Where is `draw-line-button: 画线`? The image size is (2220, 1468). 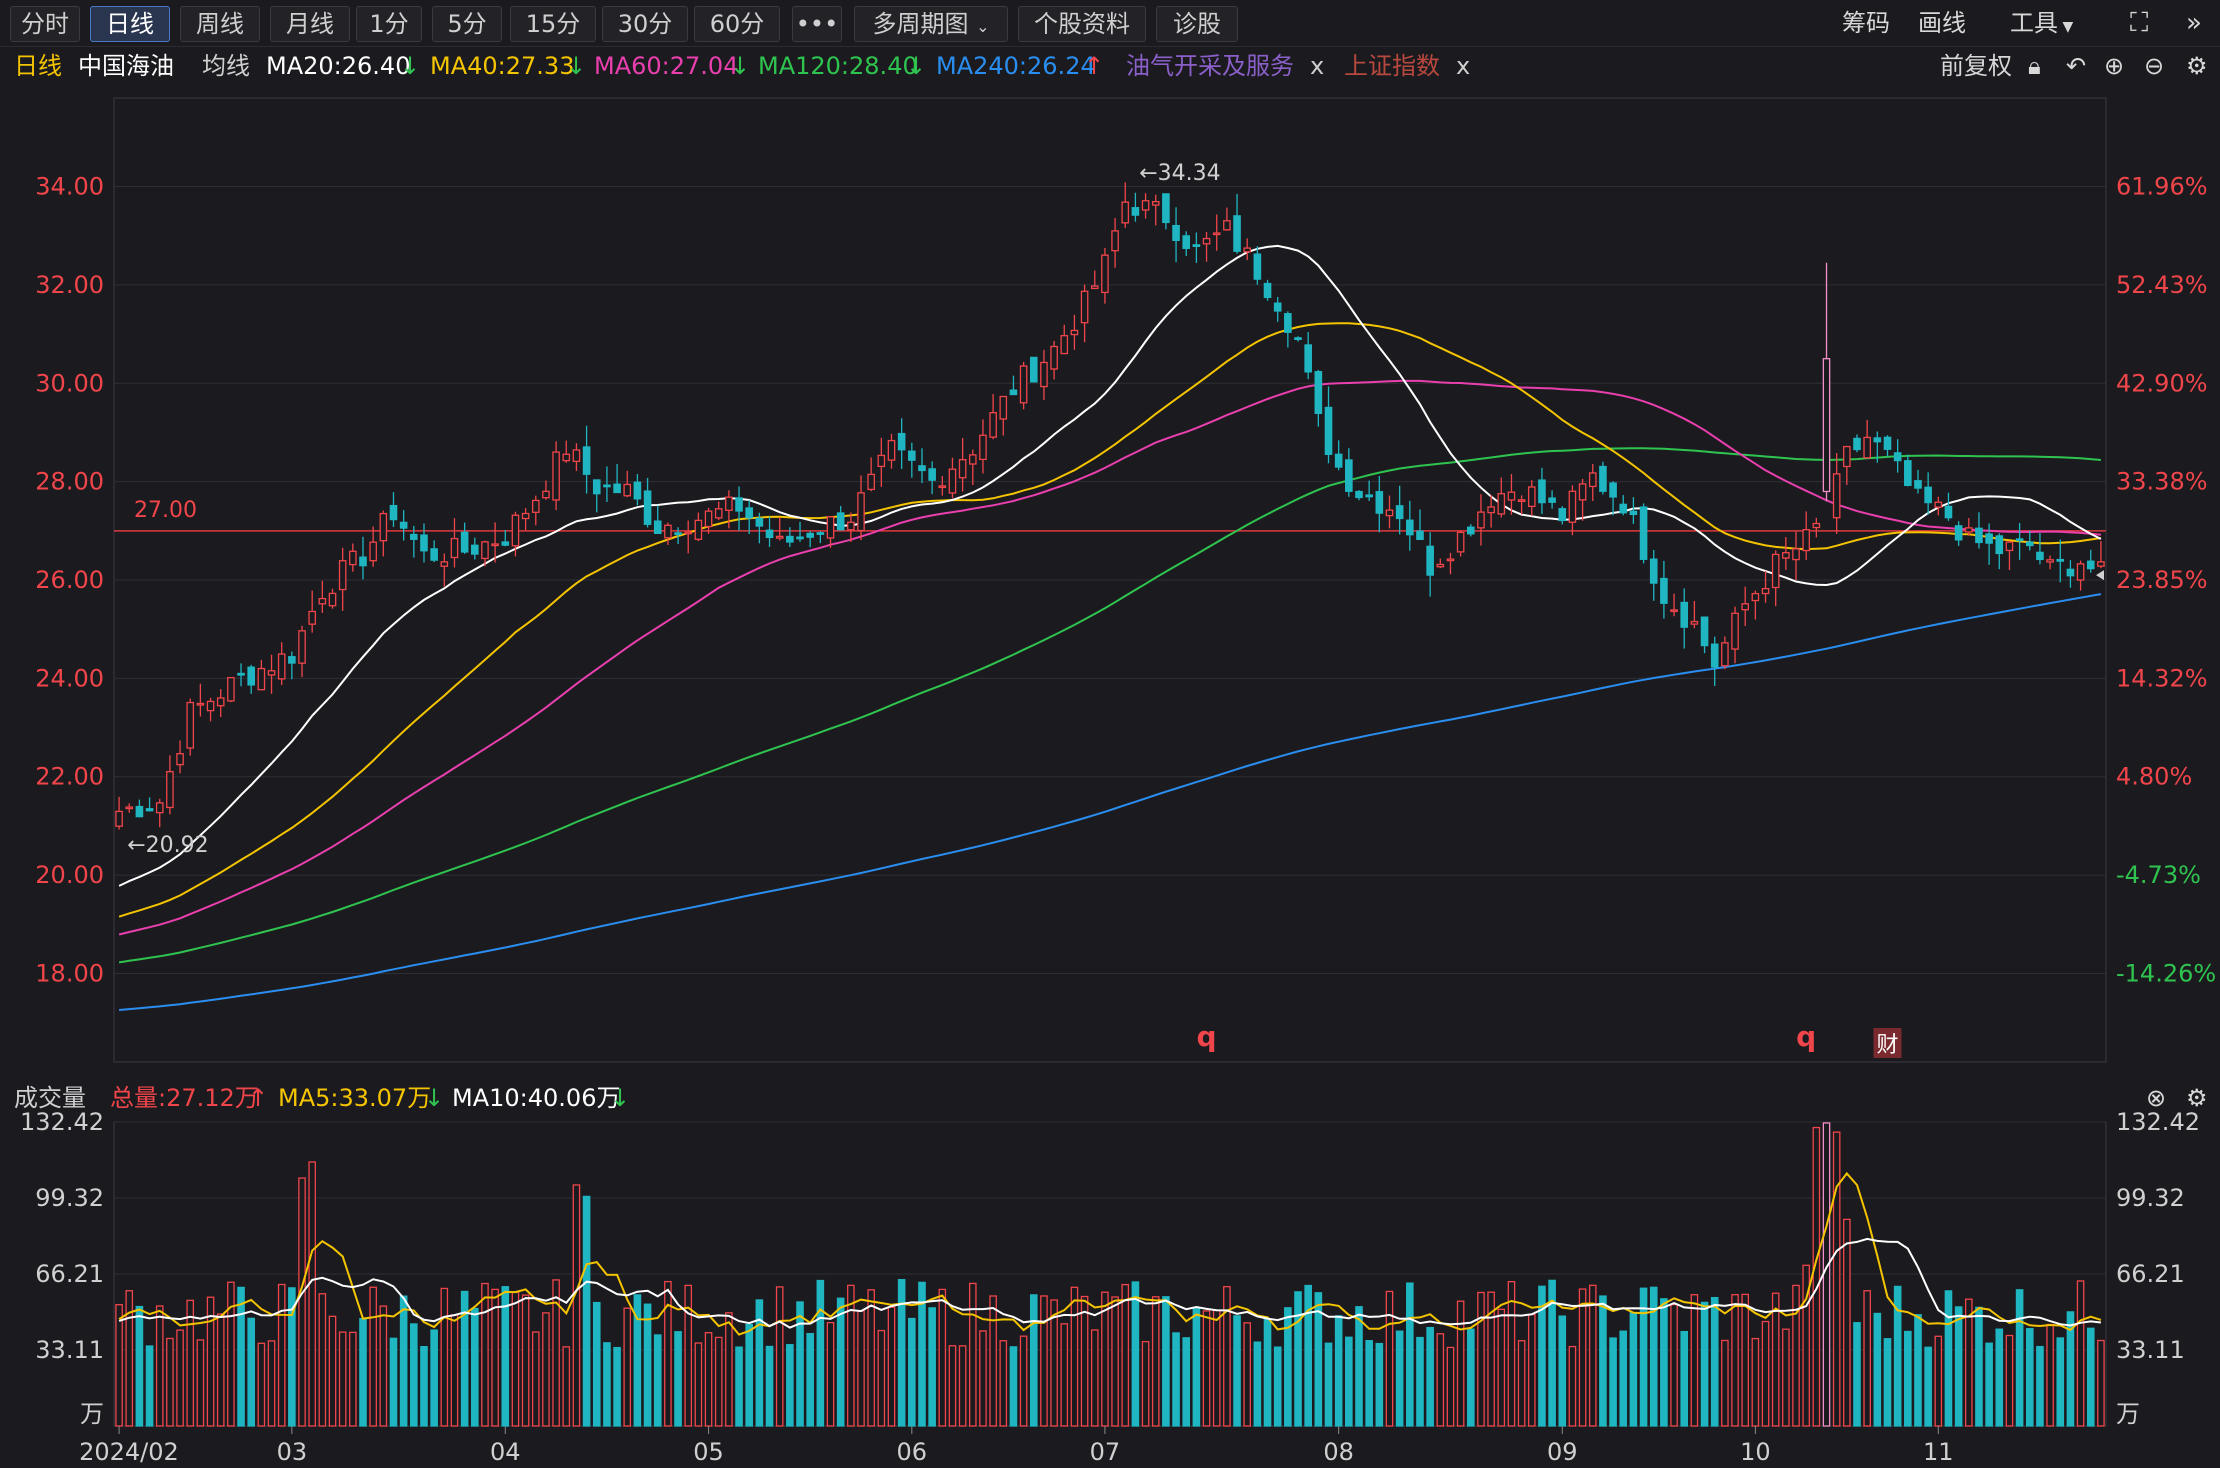
draw-line-button: 画线 is located at coordinates (1942, 23).